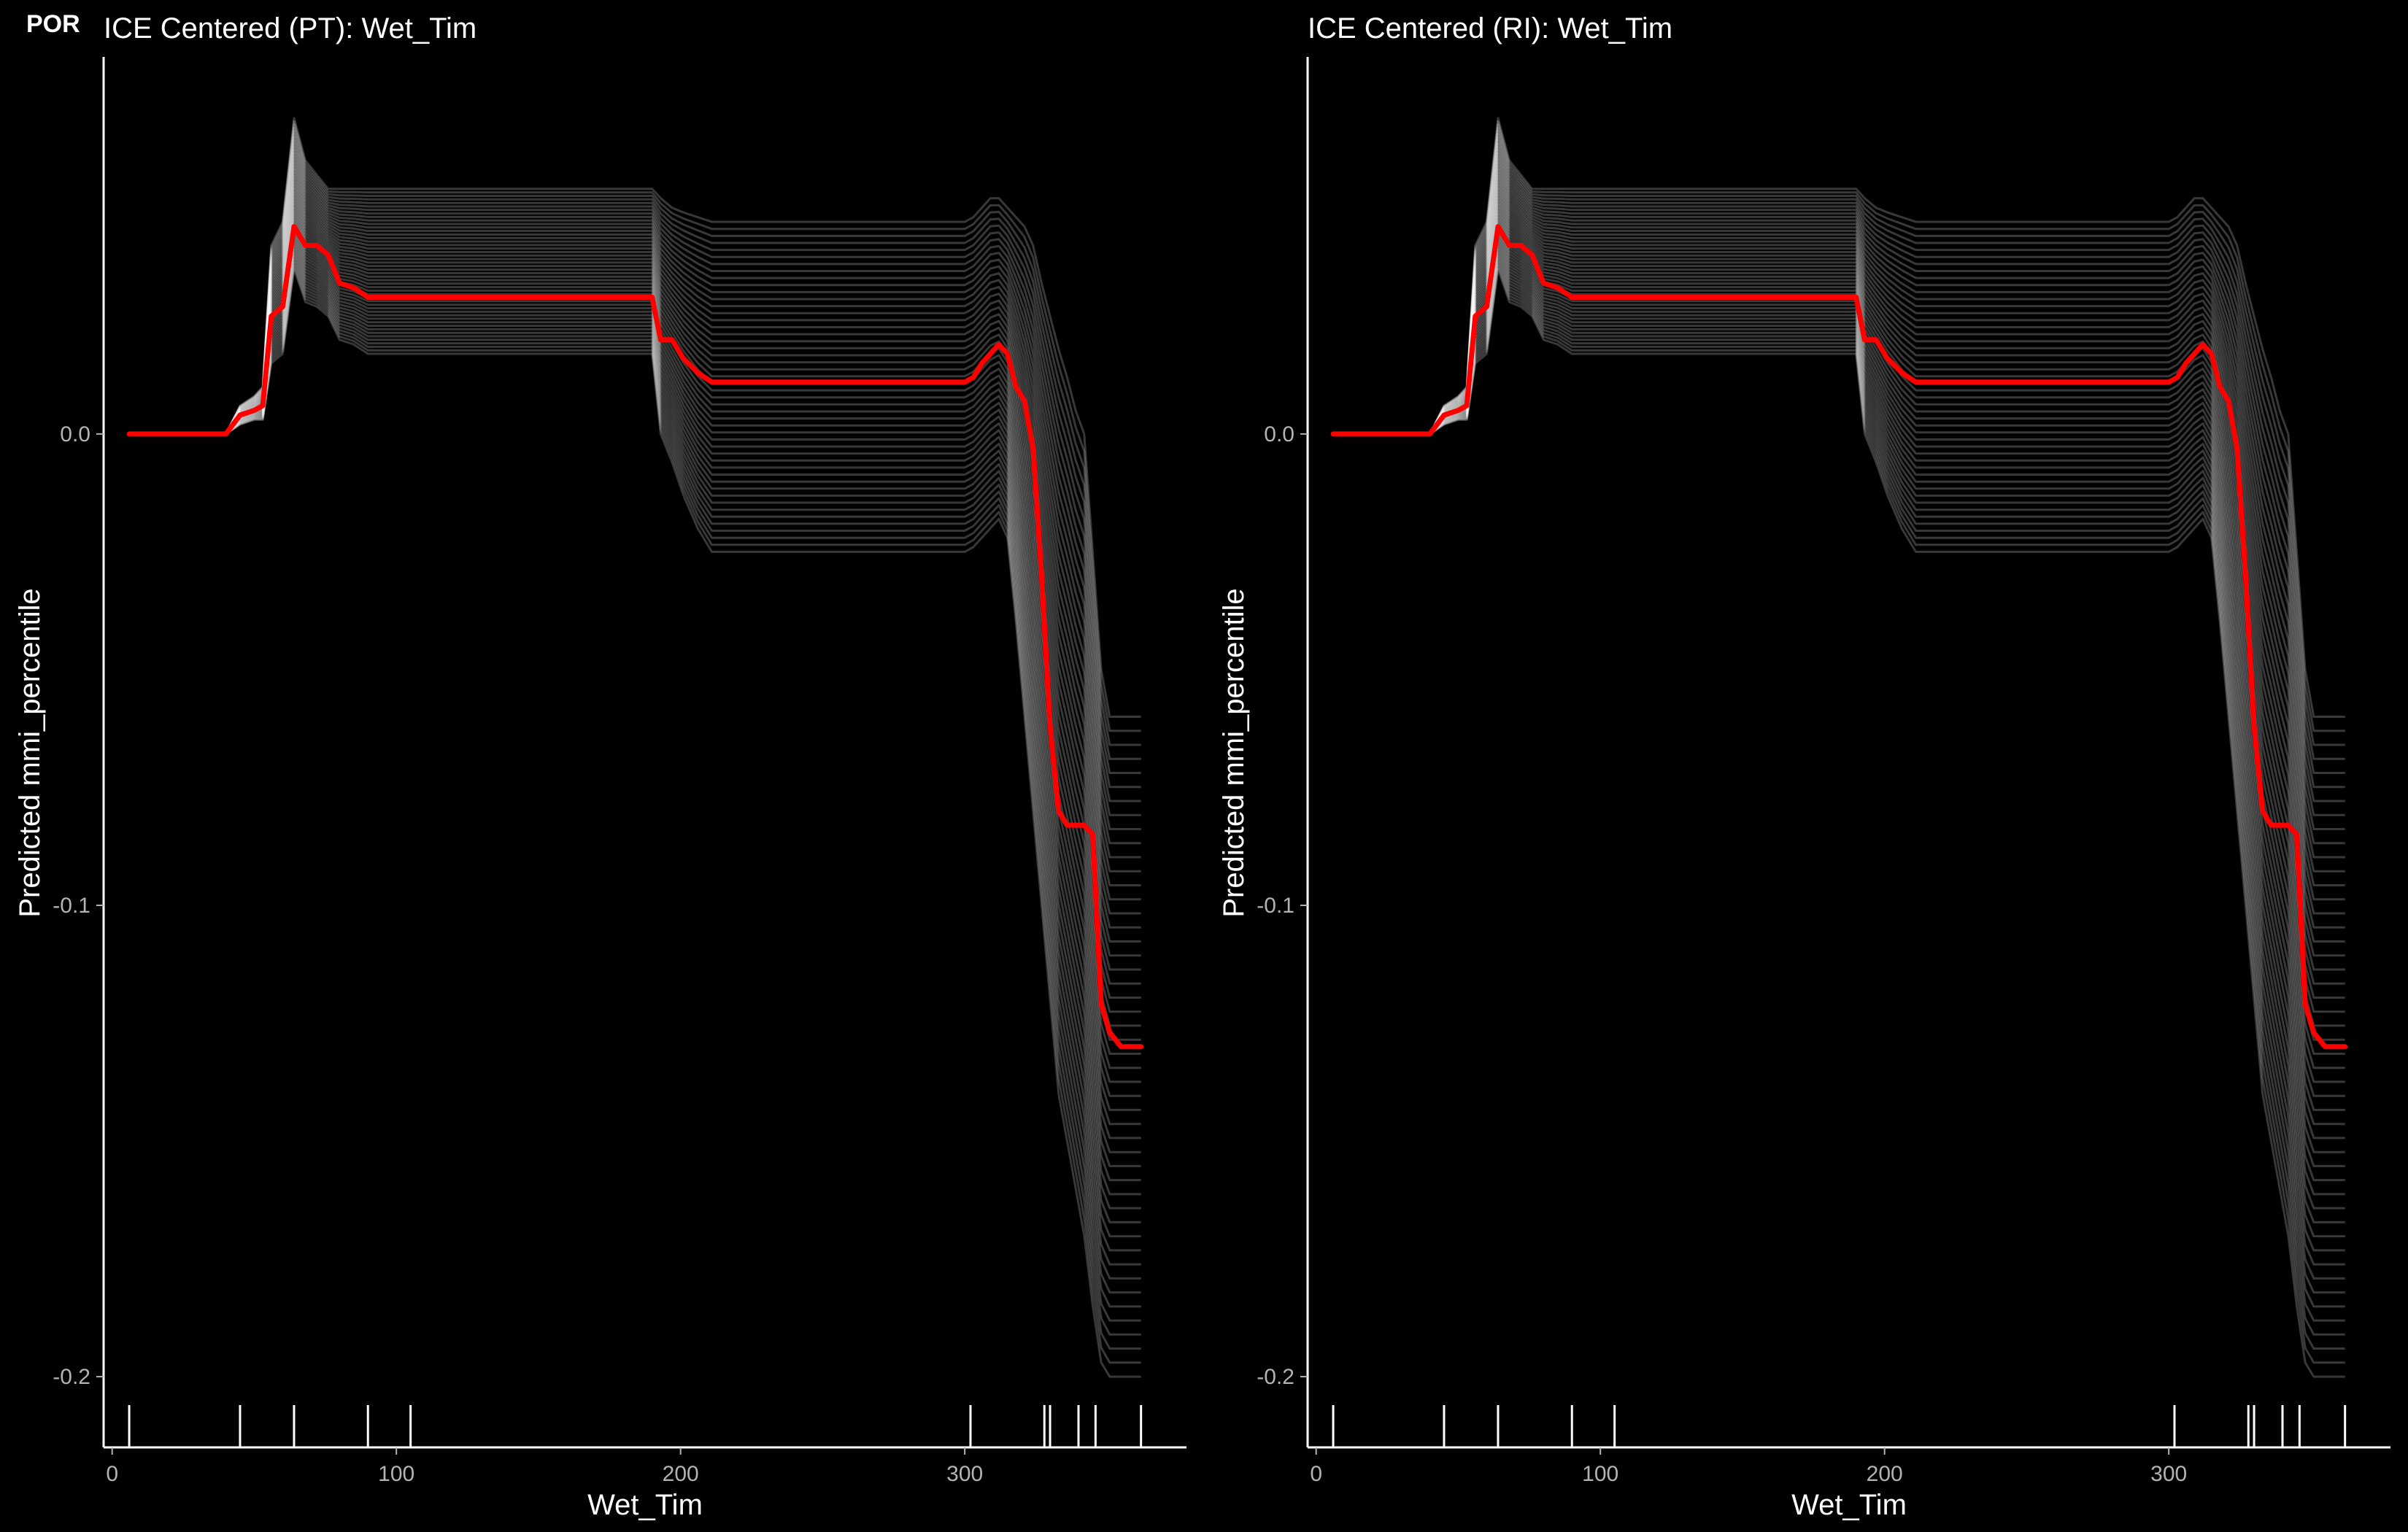 The width and height of the screenshot is (2408, 1532). I want to click on x-axis-title: Wet_Tim, so click(645, 1505).